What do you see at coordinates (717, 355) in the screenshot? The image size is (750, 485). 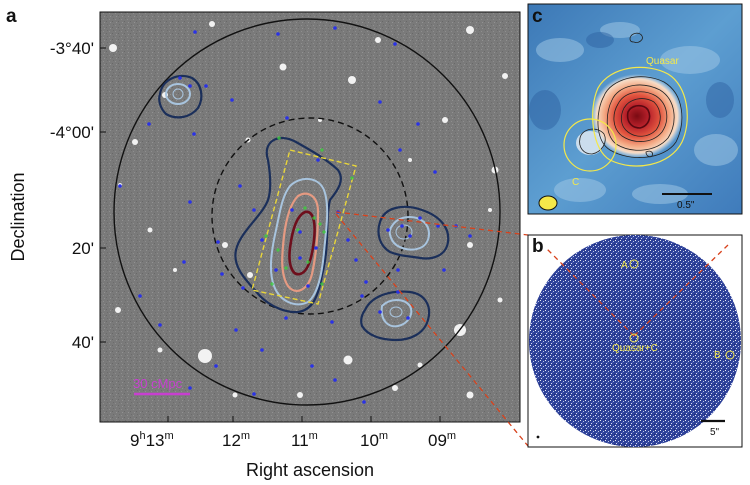 I see `label-b: B` at bounding box center [717, 355].